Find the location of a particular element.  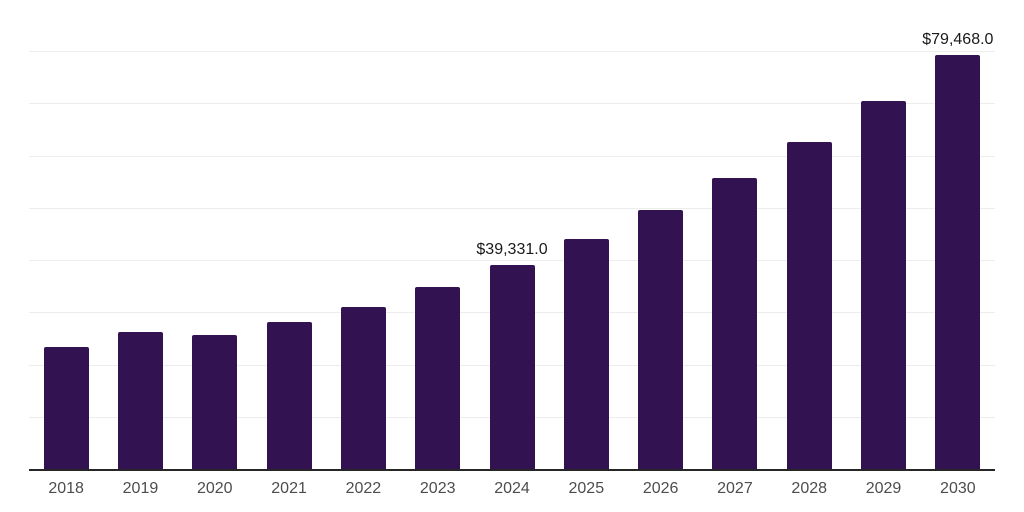

x-tick-2030: 2030 is located at coordinates (958, 488).